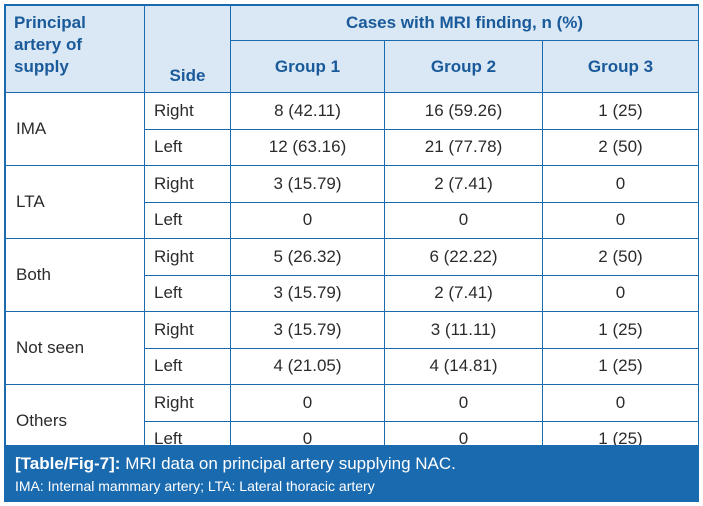 Image resolution: width=703 pixels, height=506 pixels. I want to click on artery-cell: IMA, so click(75, 129).